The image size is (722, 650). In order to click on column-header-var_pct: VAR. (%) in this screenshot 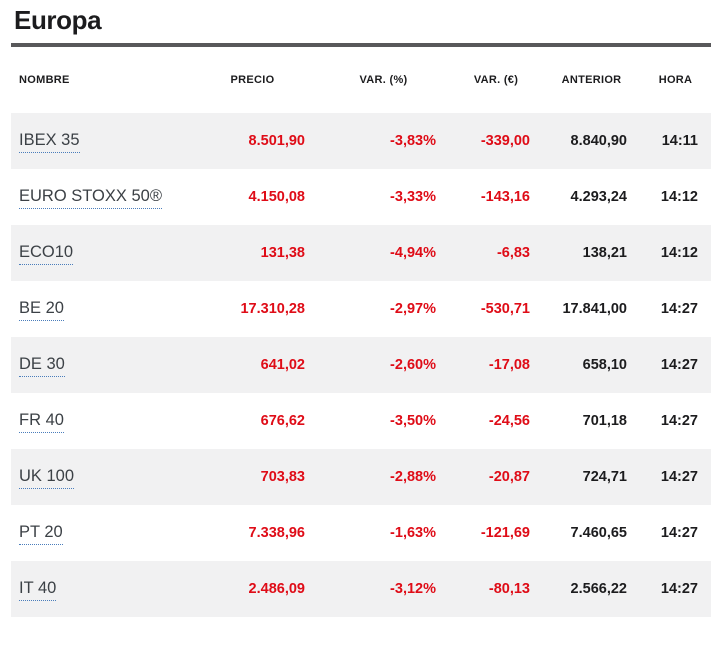, I will do `click(383, 79)`.